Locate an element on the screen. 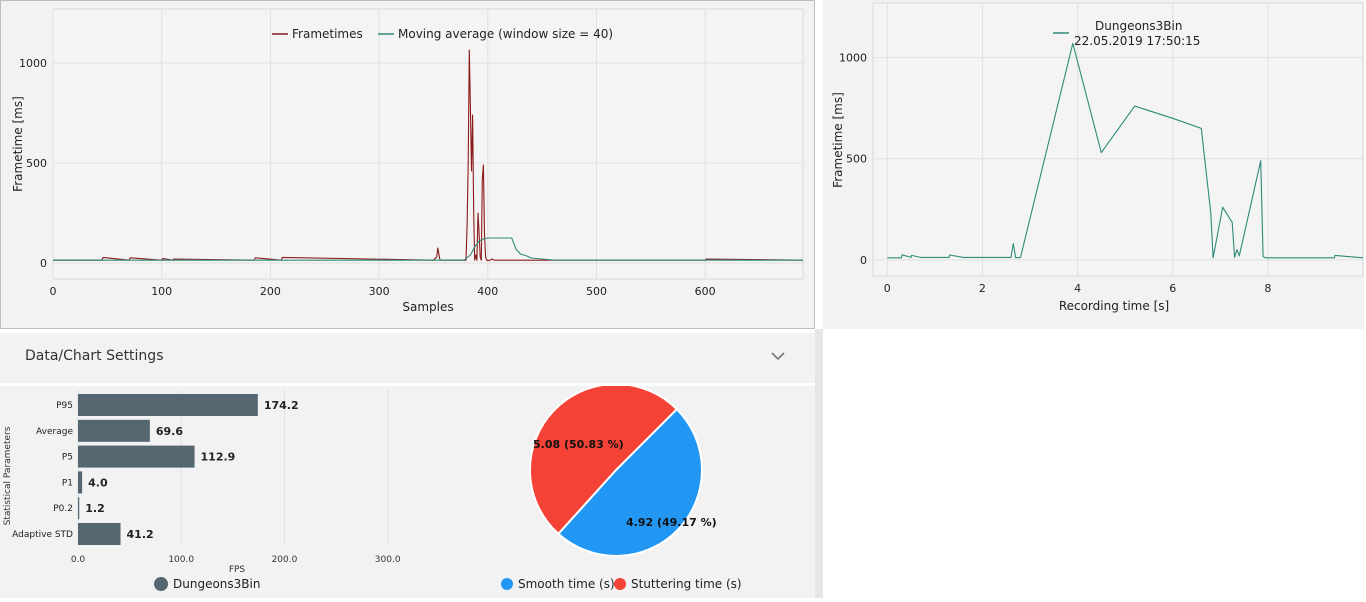  bar-xtick-label: 200.0 is located at coordinates (285, 560).